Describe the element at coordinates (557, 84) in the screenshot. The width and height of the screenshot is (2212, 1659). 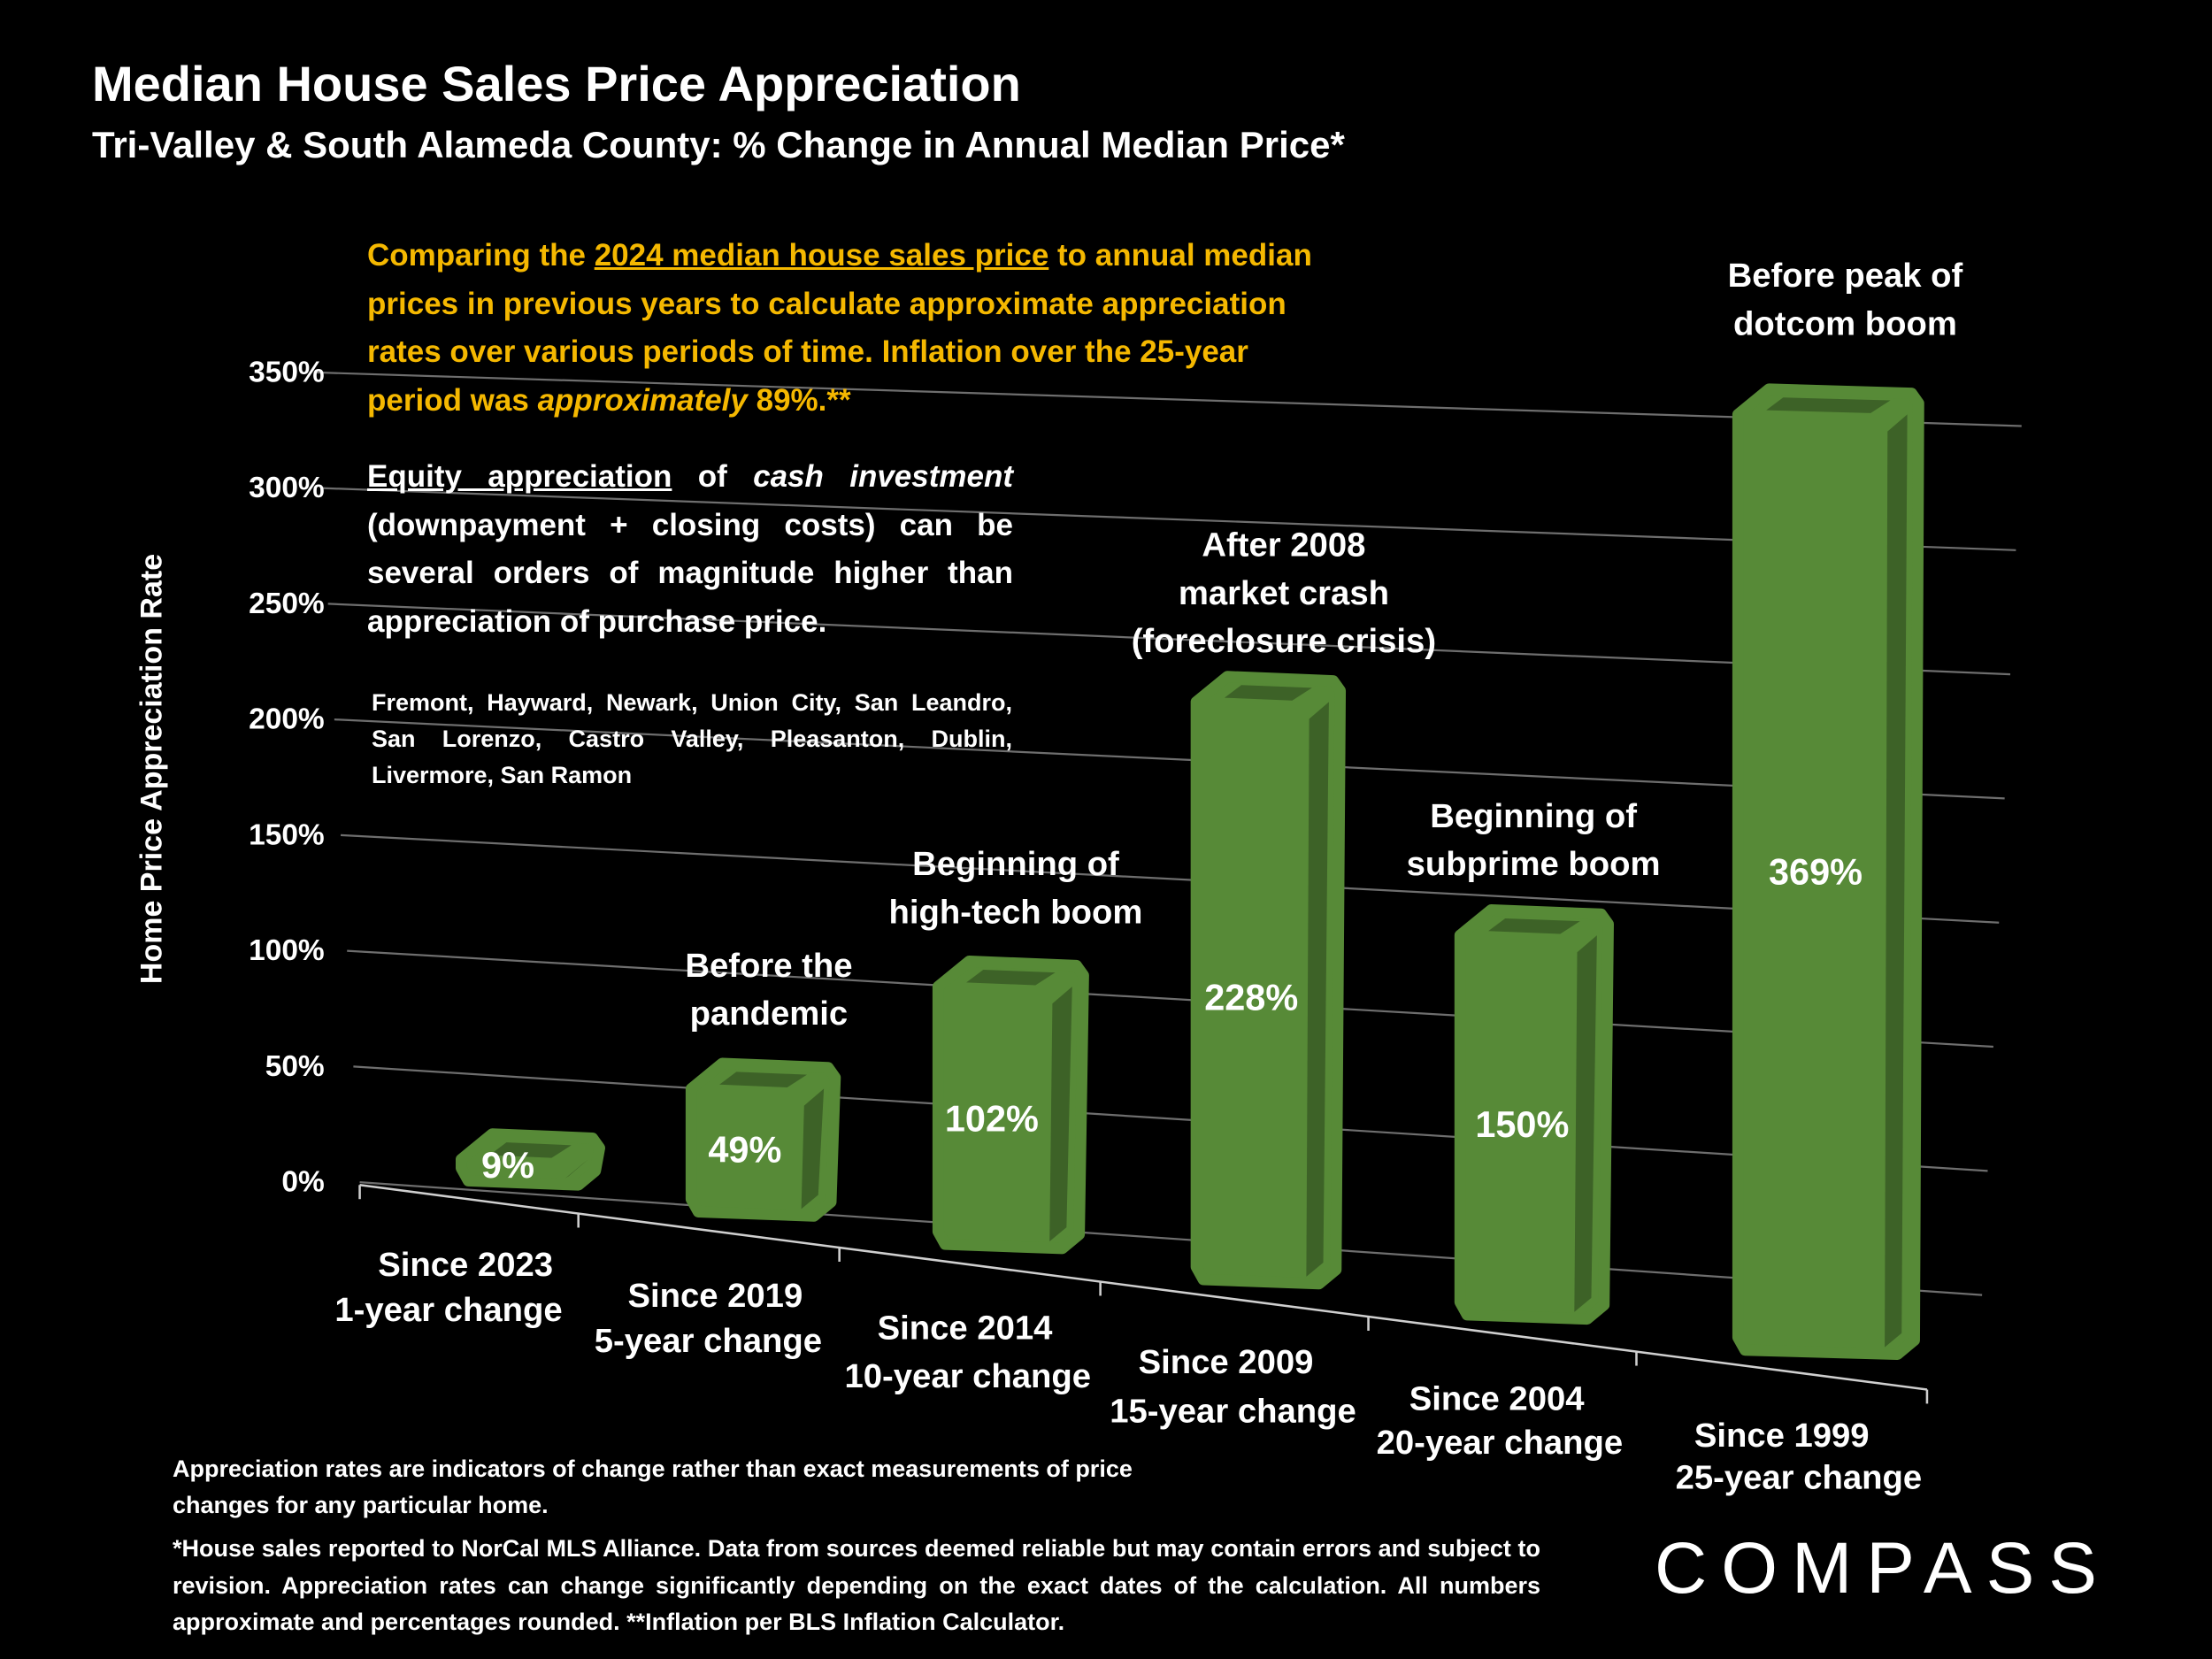
I see `chart-title: Median House Sales Price Appreciation` at that location.